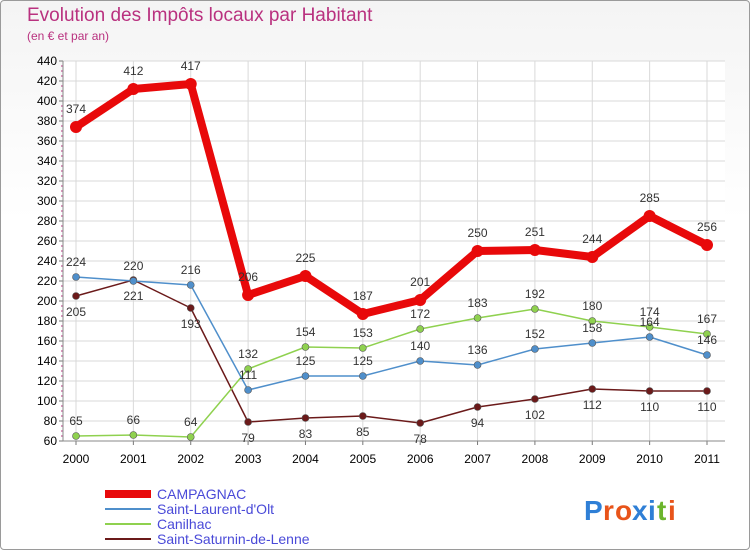 The height and width of the screenshot is (550, 750). I want to click on data-label: 216, so click(191, 270).